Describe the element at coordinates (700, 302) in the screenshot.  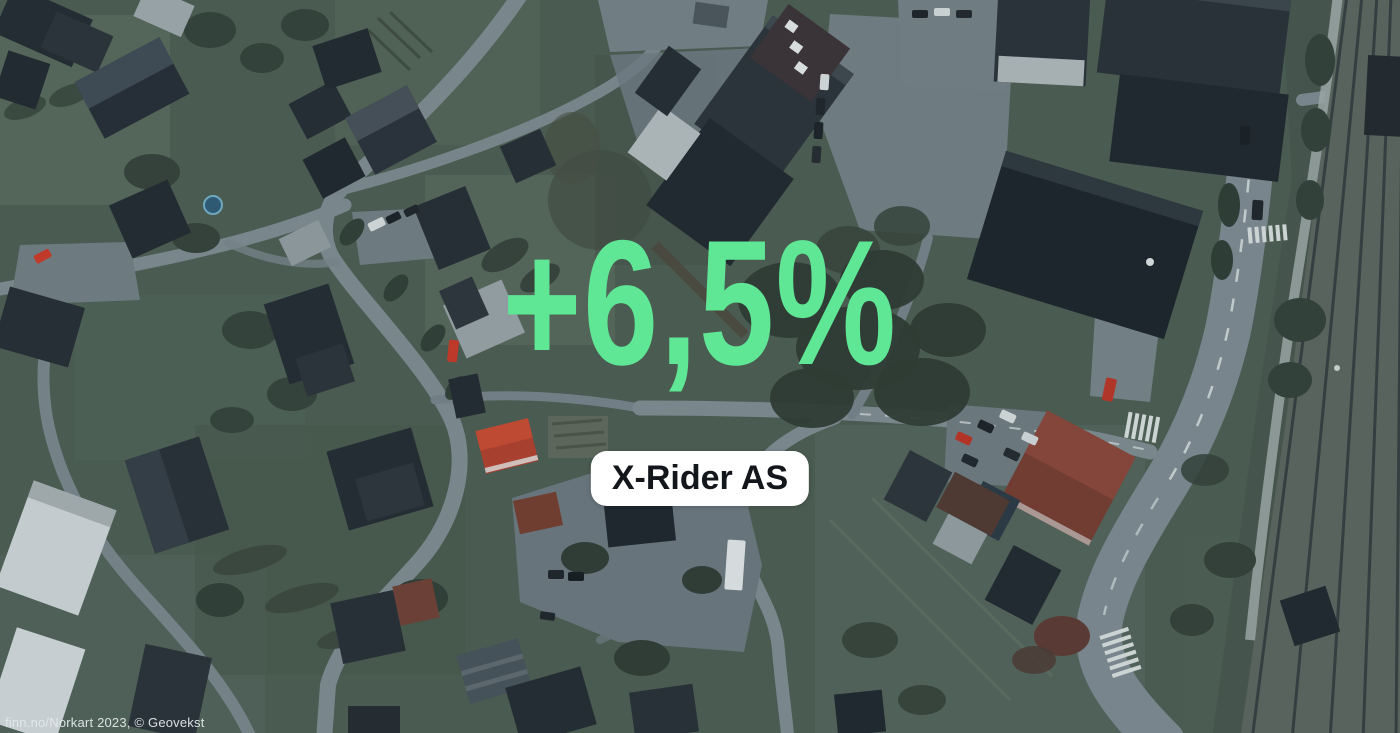
I see `percentage-text: +6,5%` at that location.